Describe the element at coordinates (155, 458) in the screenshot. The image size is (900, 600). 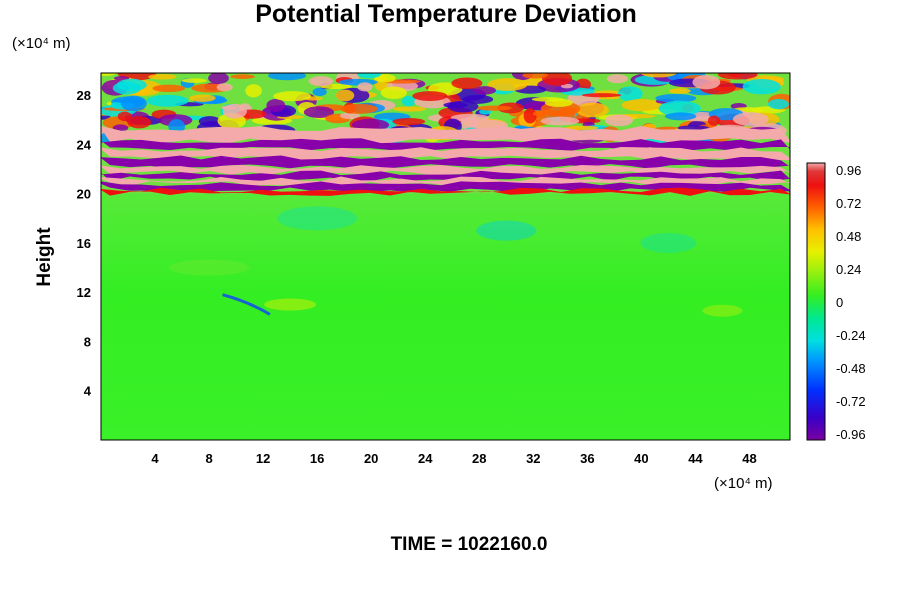
I see `x-tick-label: 4` at that location.